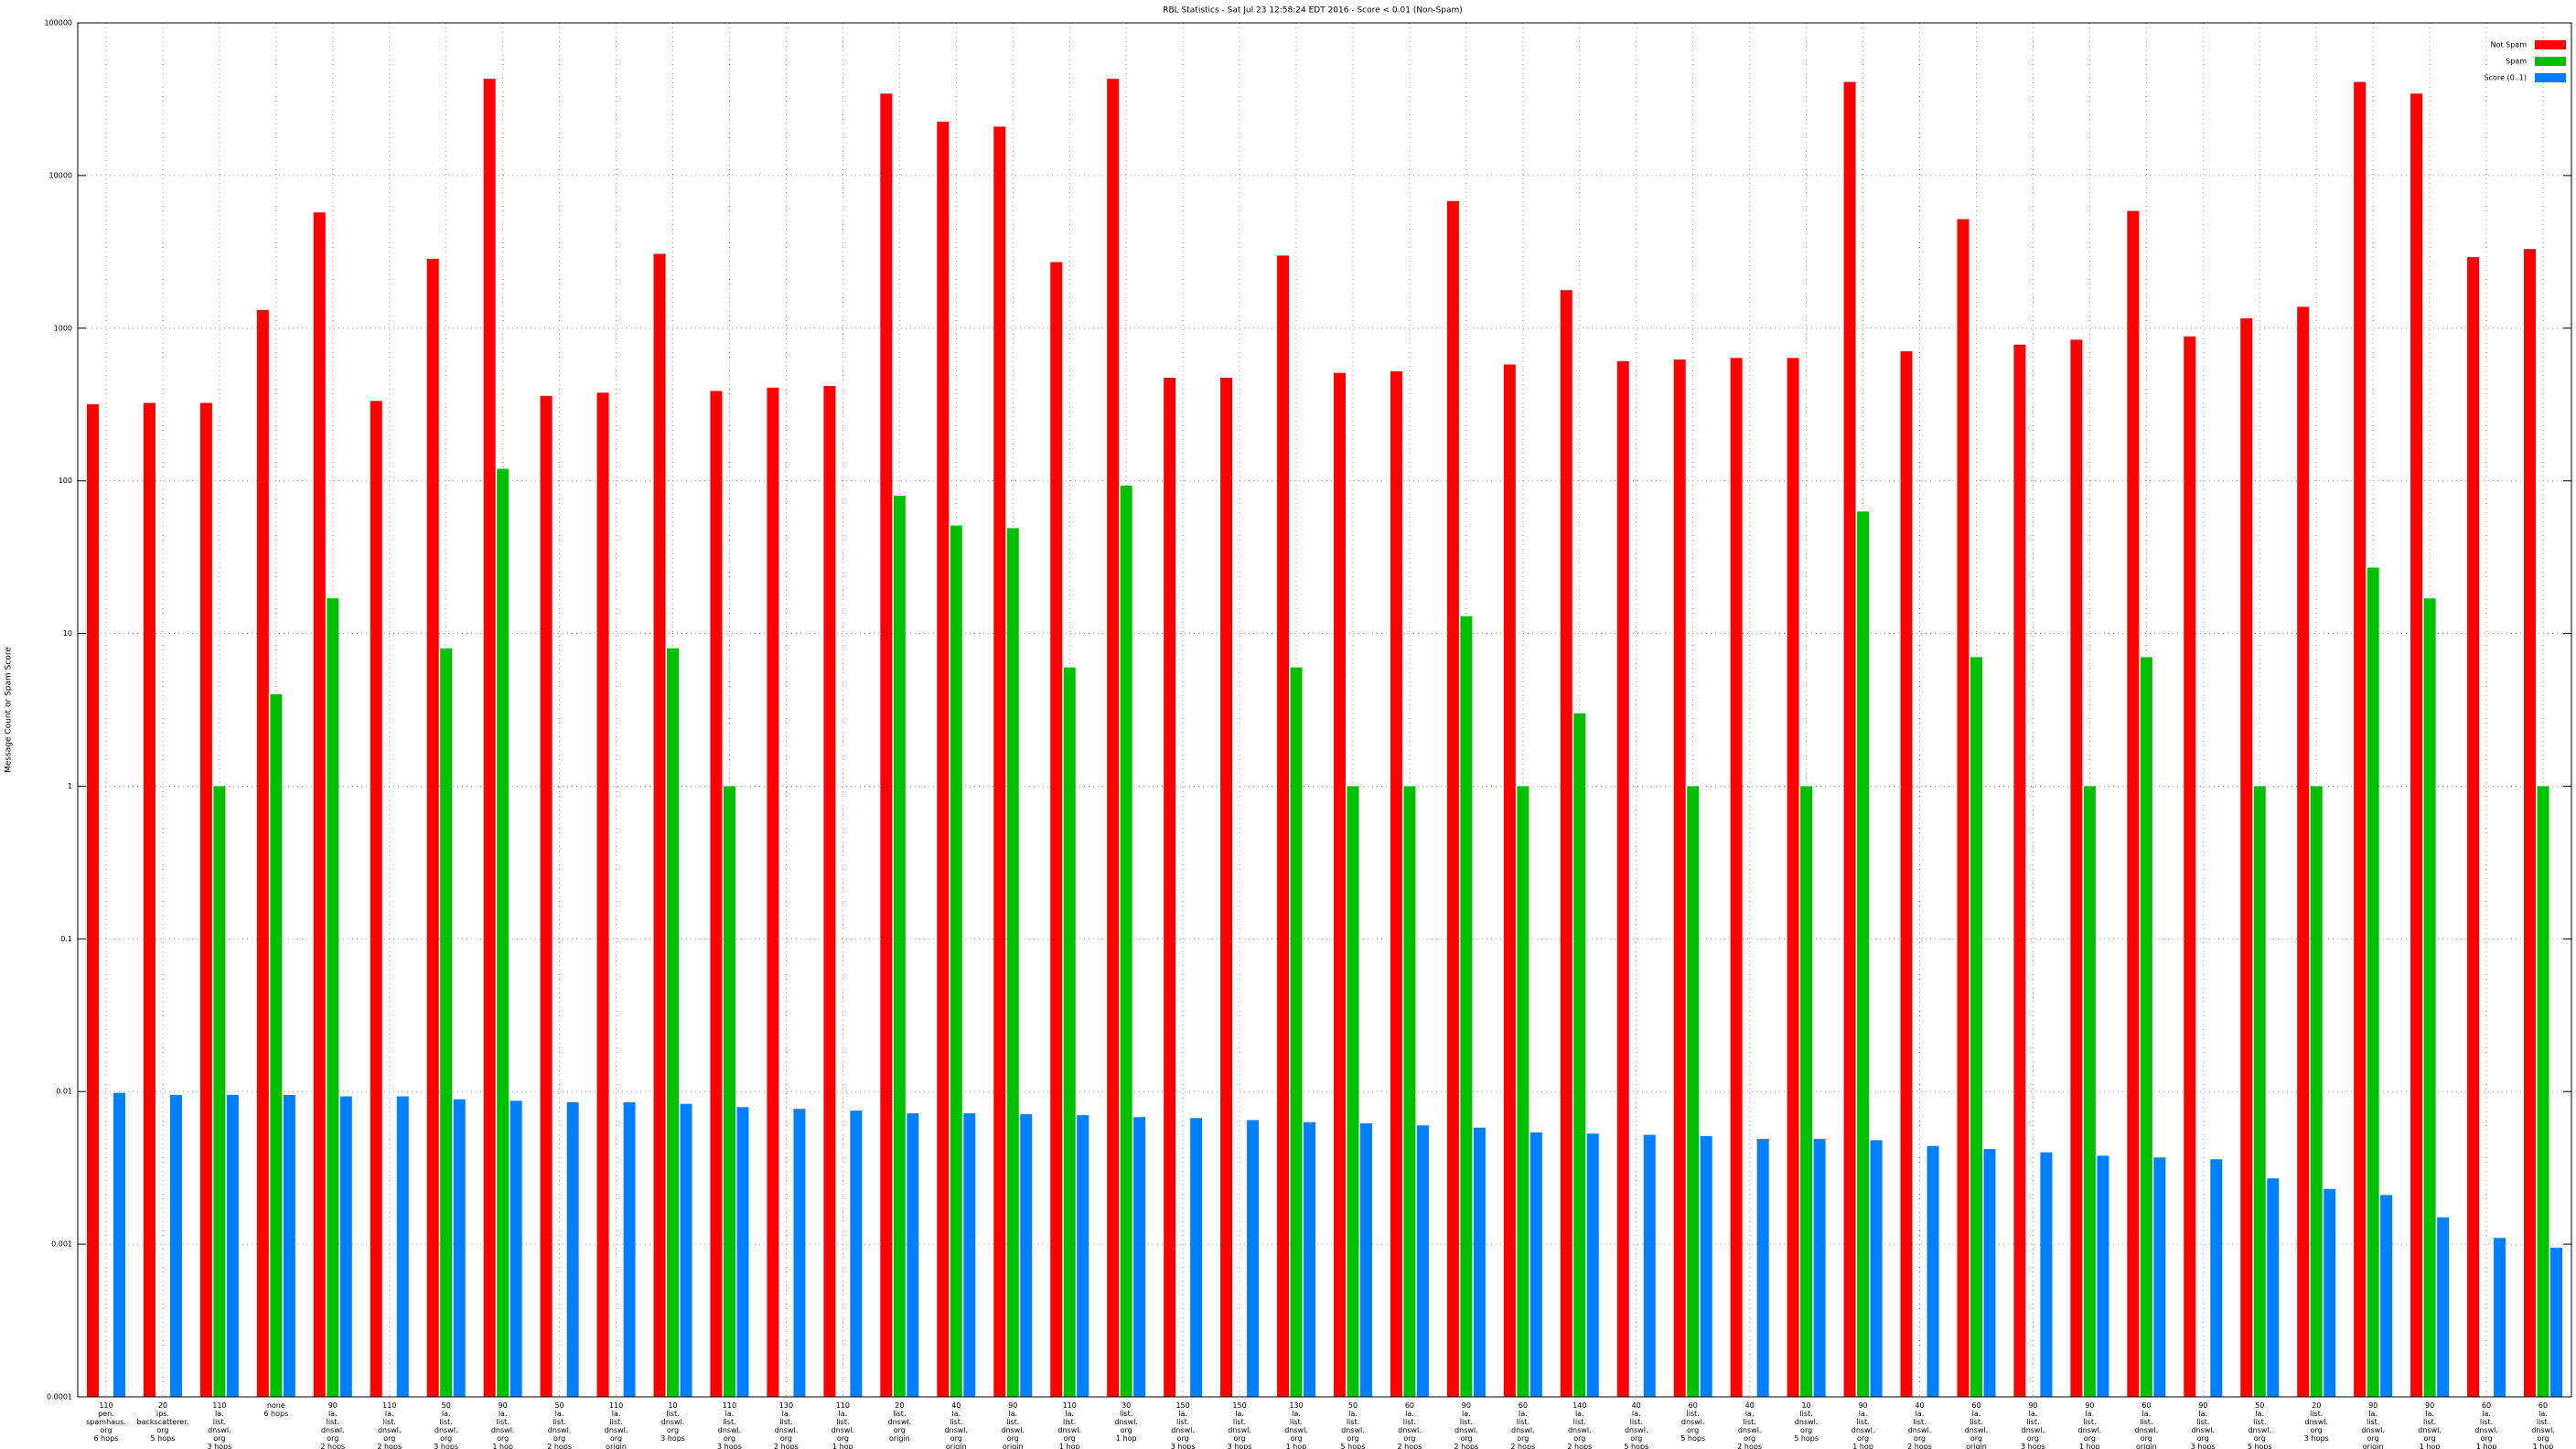 The height and width of the screenshot is (1449, 2576). What do you see at coordinates (163, 1422) in the screenshot?
I see `x-tick-label: 20 ips. backscatterer. org 5 hops` at bounding box center [163, 1422].